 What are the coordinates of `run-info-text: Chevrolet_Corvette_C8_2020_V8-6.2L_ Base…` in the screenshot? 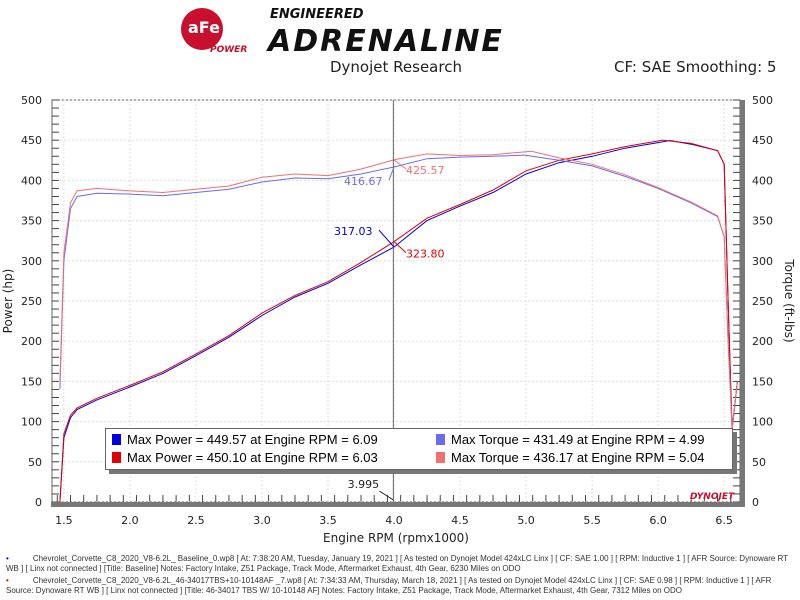 It's located at (397, 563).